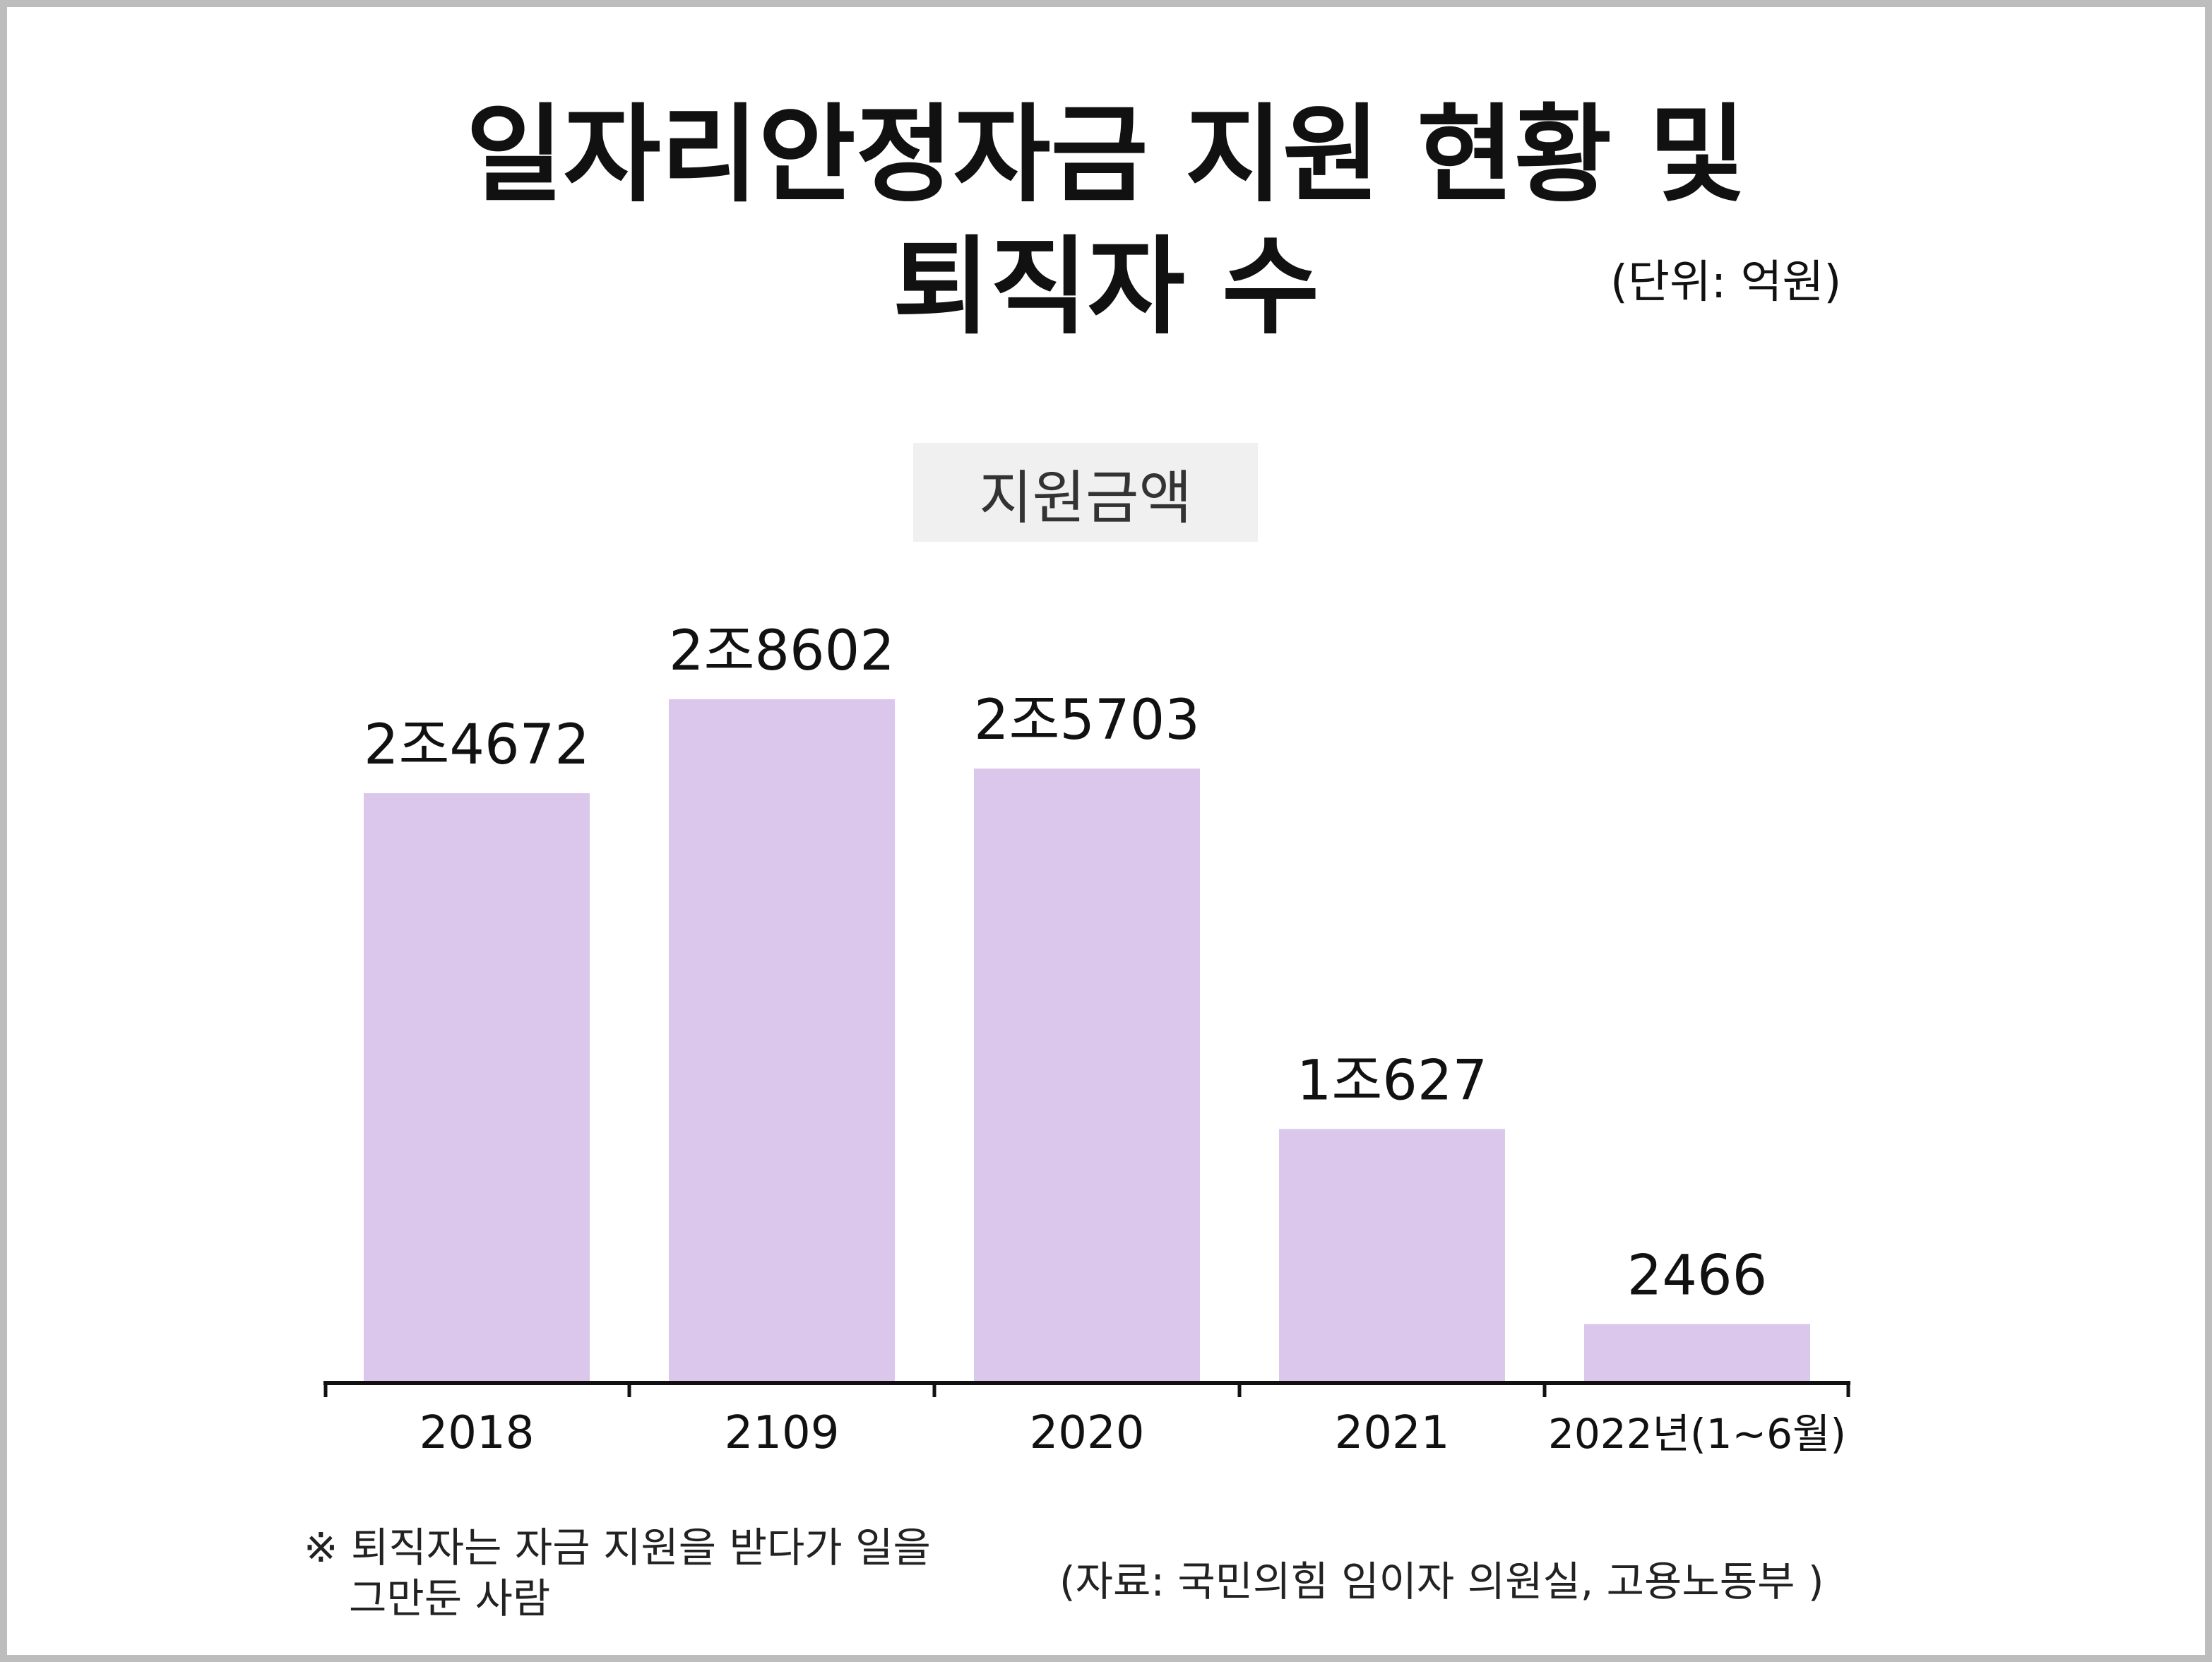  What do you see at coordinates (617, 1548) in the screenshot?
I see `footnote-line-1: ※ 퇴직자는 자금 지원을 받다가 일을` at bounding box center [617, 1548].